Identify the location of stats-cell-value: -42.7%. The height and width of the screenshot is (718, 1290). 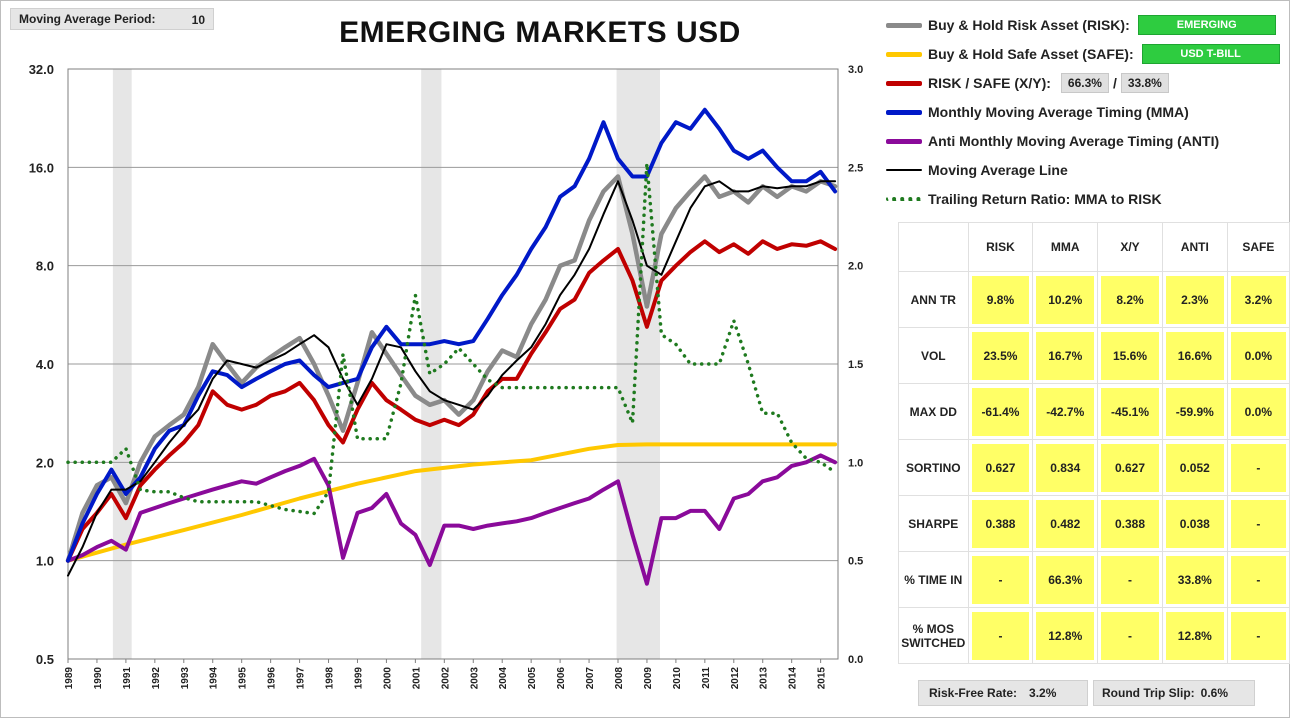
(1065, 411).